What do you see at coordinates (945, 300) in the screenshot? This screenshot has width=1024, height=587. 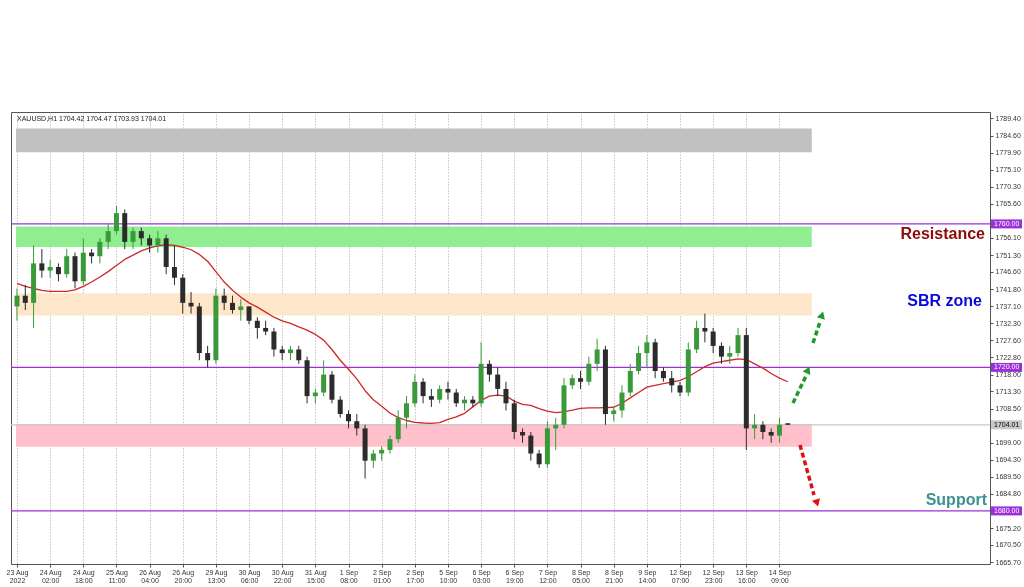 I see `text: SBR zone` at bounding box center [945, 300].